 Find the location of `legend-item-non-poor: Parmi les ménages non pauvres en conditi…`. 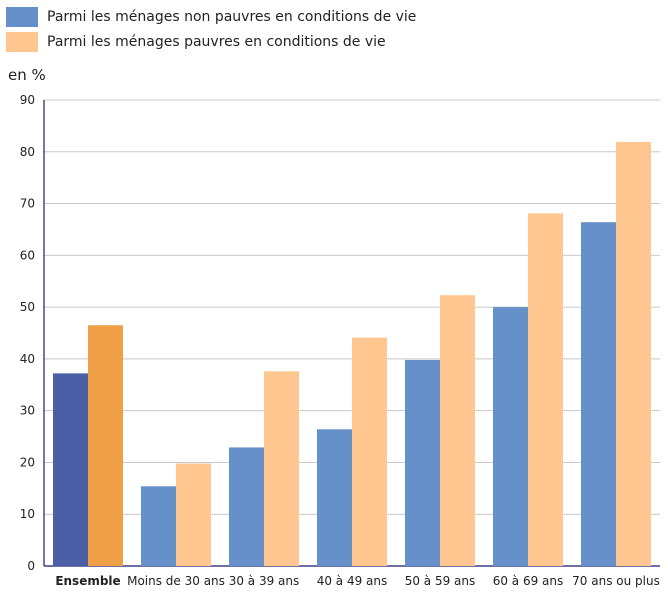

legend-item-non-poor: Parmi les ménages non pauvres en conditi… is located at coordinates (211, 17).